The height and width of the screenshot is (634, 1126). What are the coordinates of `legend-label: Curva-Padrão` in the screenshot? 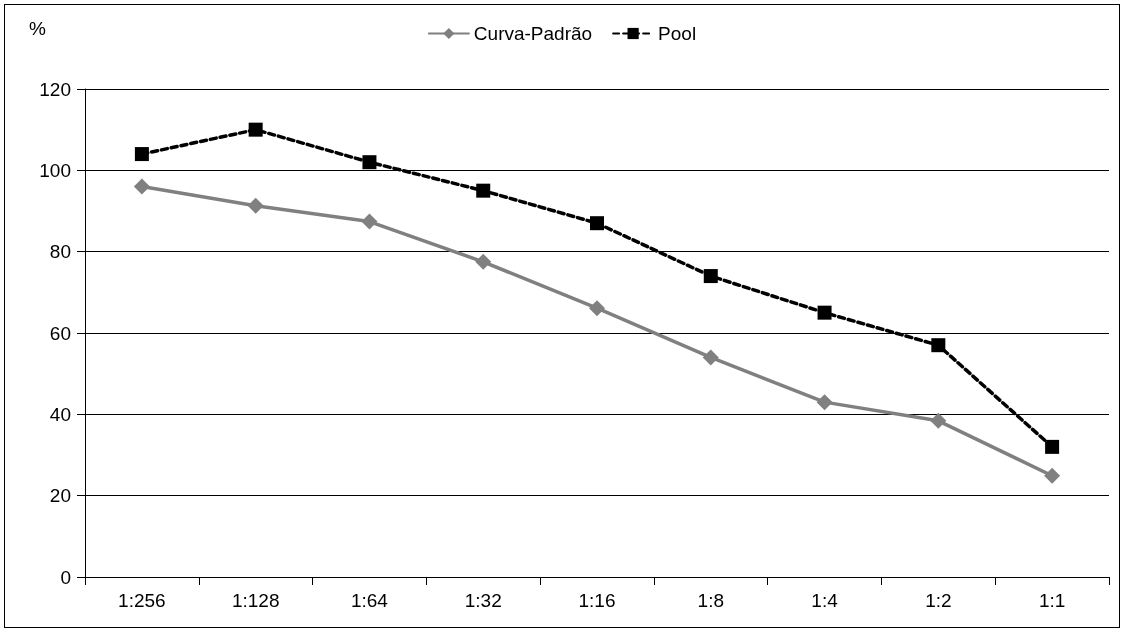 It's located at (533, 33).